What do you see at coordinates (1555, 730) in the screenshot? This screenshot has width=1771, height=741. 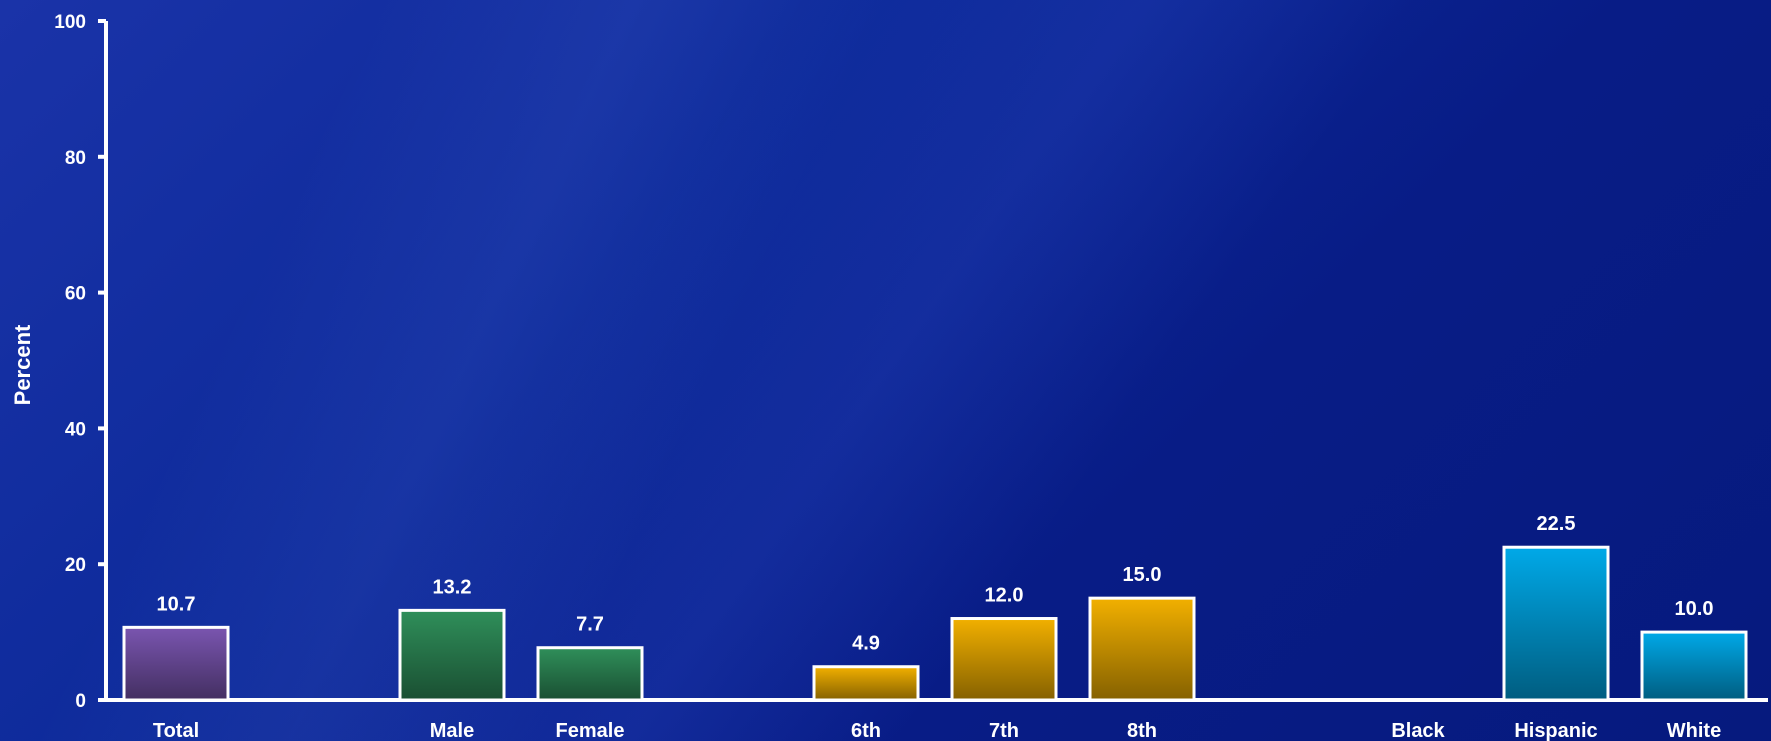 I see `category-label-hispanic: Hispanic` at bounding box center [1555, 730].